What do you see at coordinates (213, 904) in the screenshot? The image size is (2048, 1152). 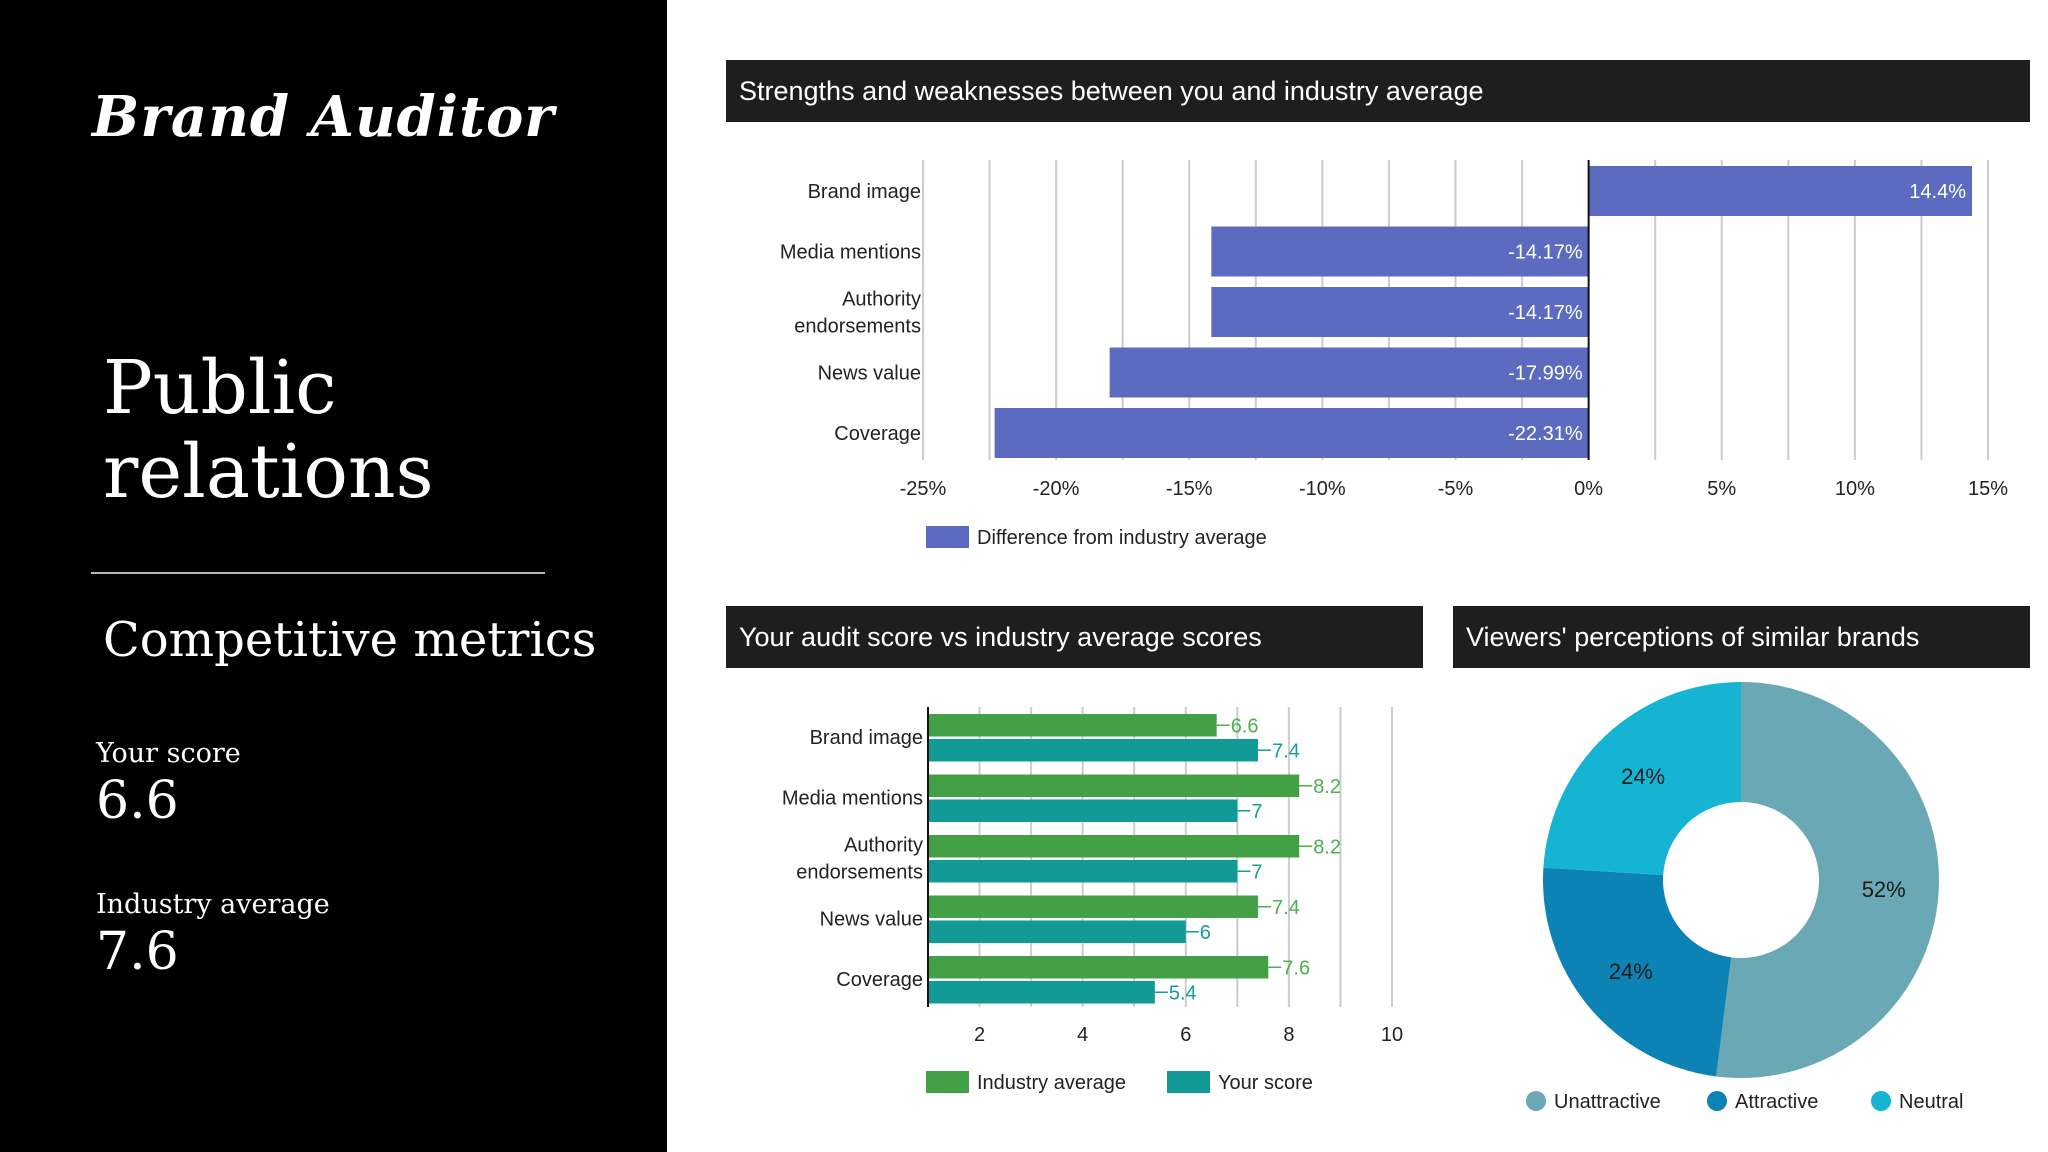 I see `industry-average-label: Industry average` at bounding box center [213, 904].